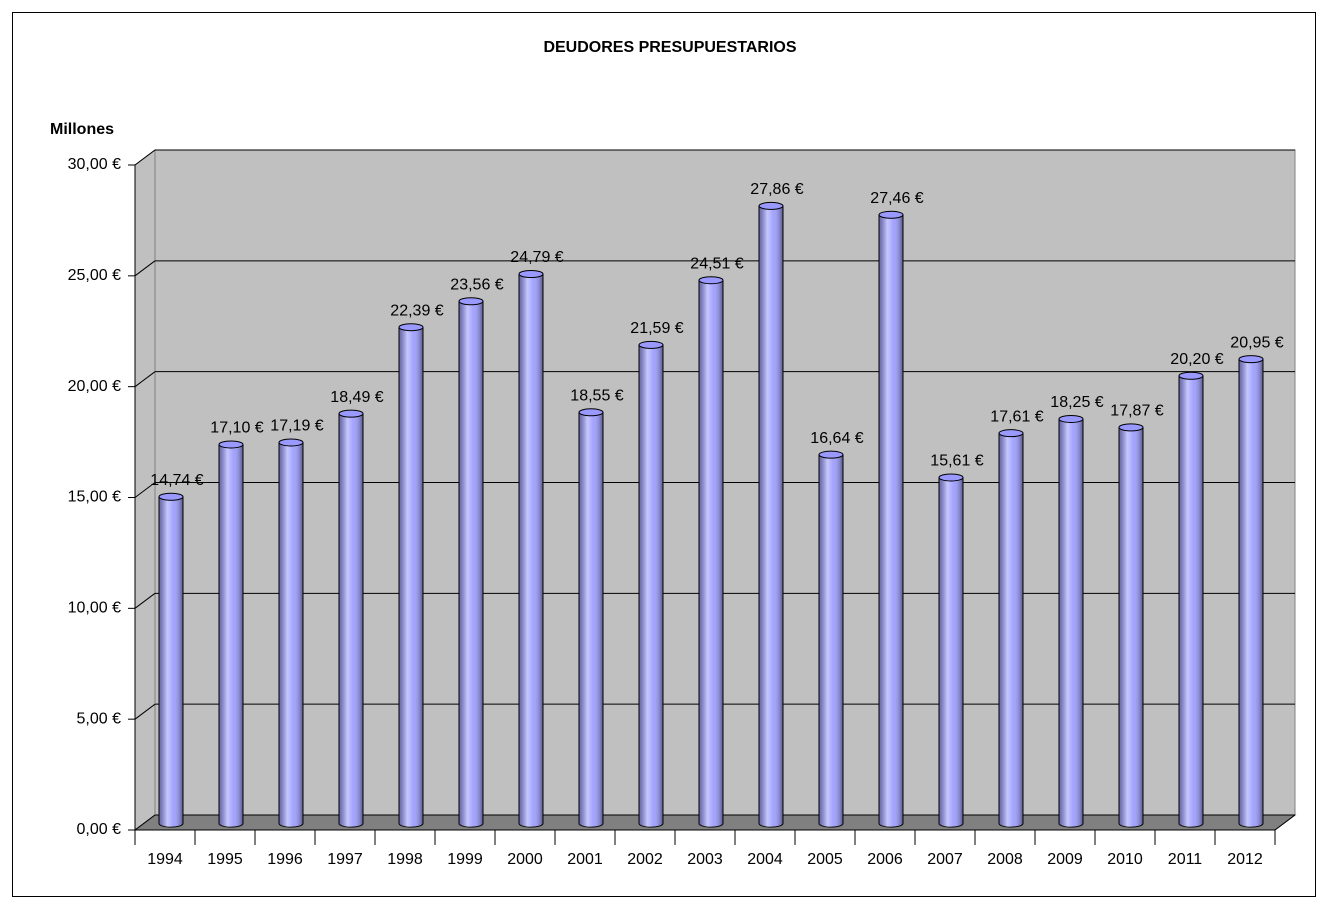  I want to click on y-tick-label: 30,00 €, so click(94, 164).